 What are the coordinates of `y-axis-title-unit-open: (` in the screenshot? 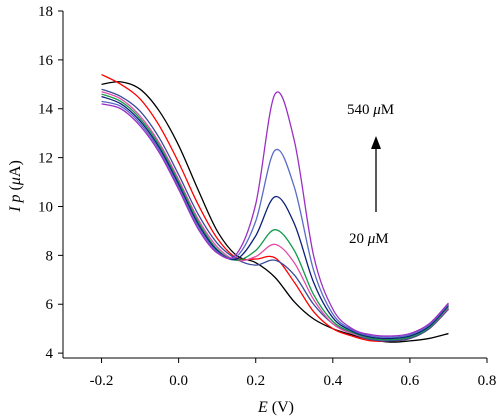 It's located at (15, 189).